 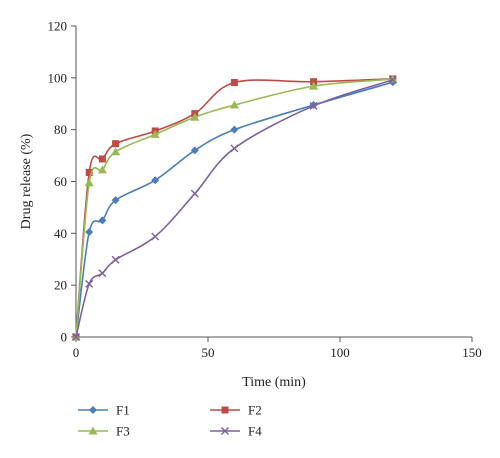 I want to click on y-tick-label: 0, so click(x=64, y=337).